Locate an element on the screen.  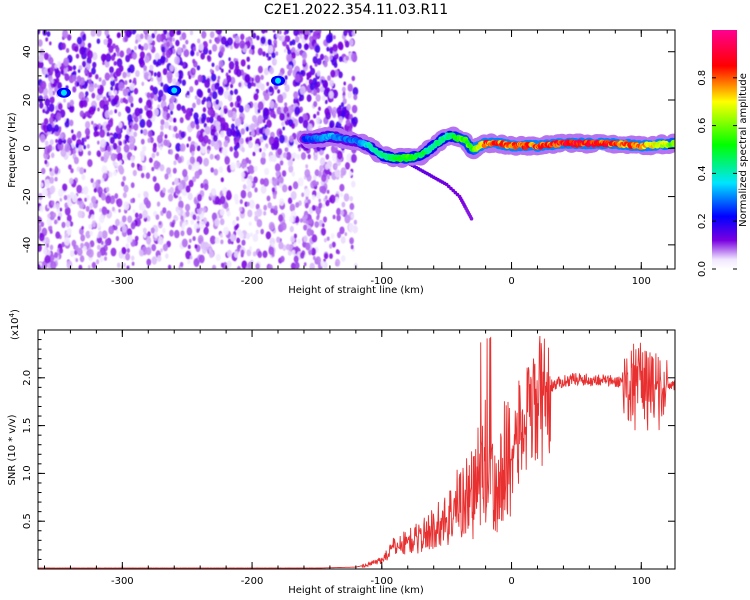
x-tick-label: 100 is located at coordinates (641, 281).